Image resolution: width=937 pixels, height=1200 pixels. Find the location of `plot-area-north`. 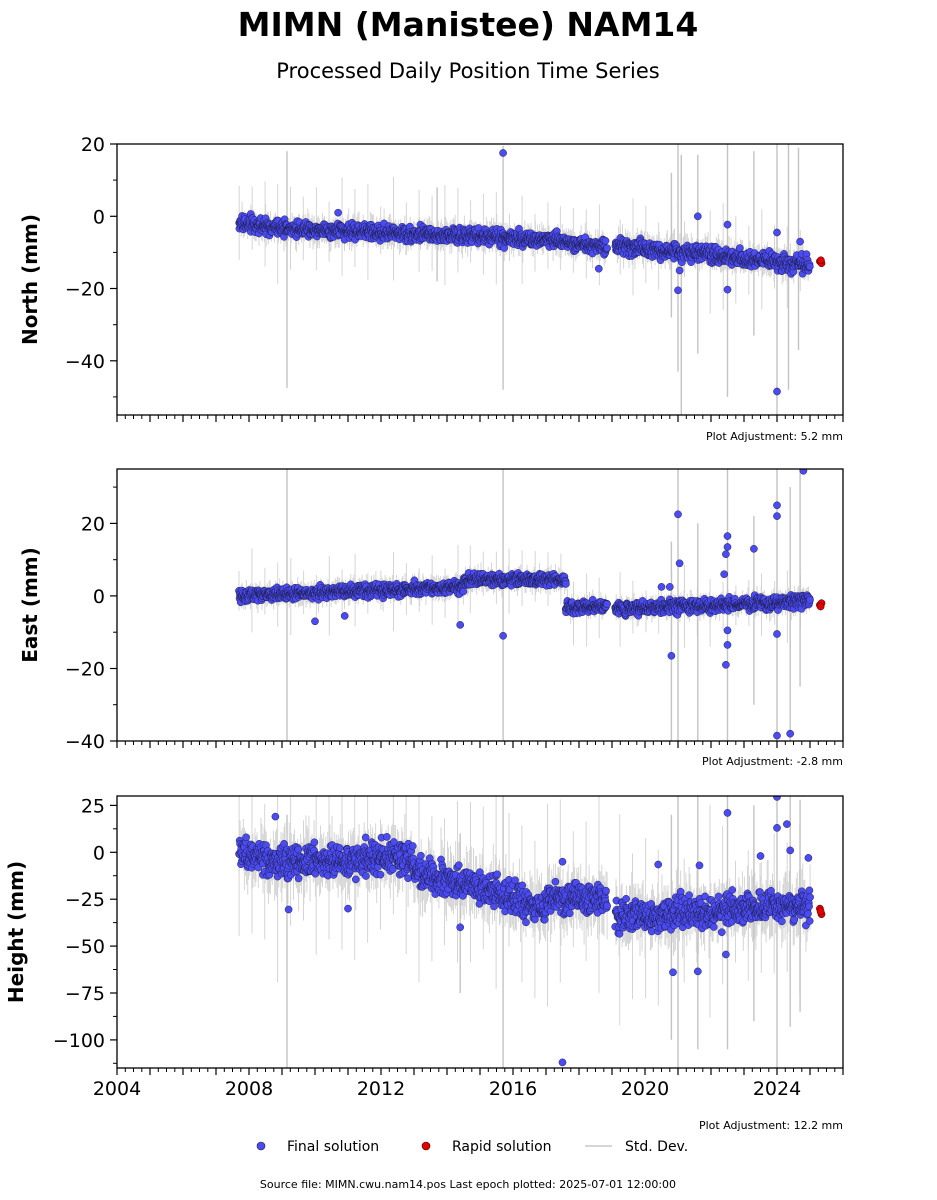

plot-area-north is located at coordinates (530, 279).